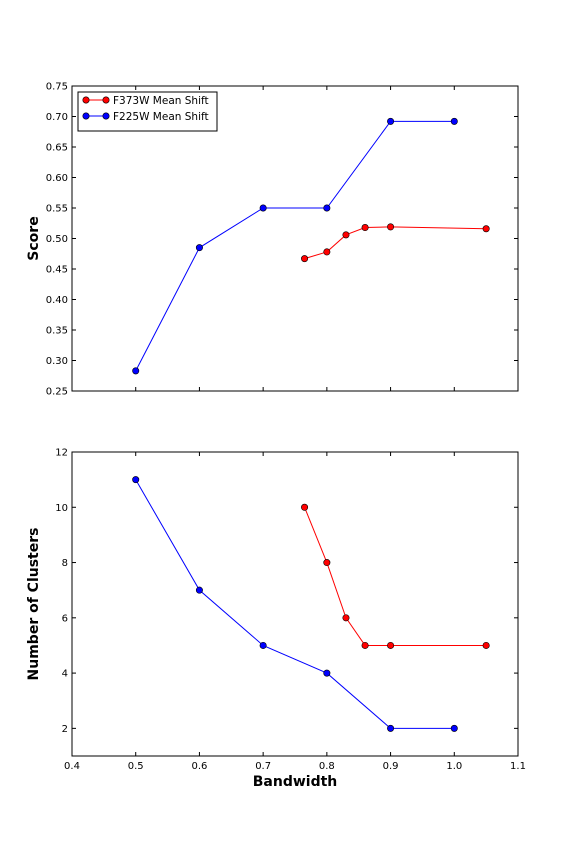 Image resolution: width=576 pixels, height=864 pixels. Describe the element at coordinates (57, 209) in the screenshot. I see `y-tick-label: 0.55` at that location.